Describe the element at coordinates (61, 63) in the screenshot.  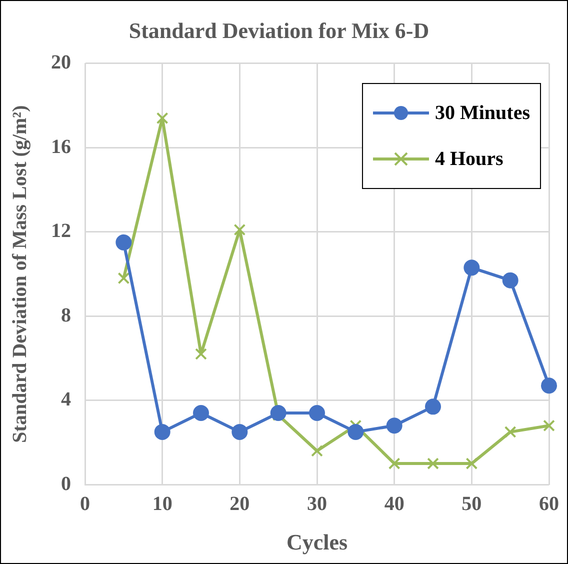
I see `y-tick-label: 20` at that location.